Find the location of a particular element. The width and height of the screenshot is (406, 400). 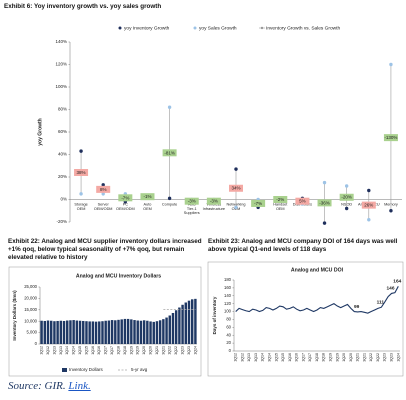

y-axis-label: Days of inventory is located at coordinates (214, 315).